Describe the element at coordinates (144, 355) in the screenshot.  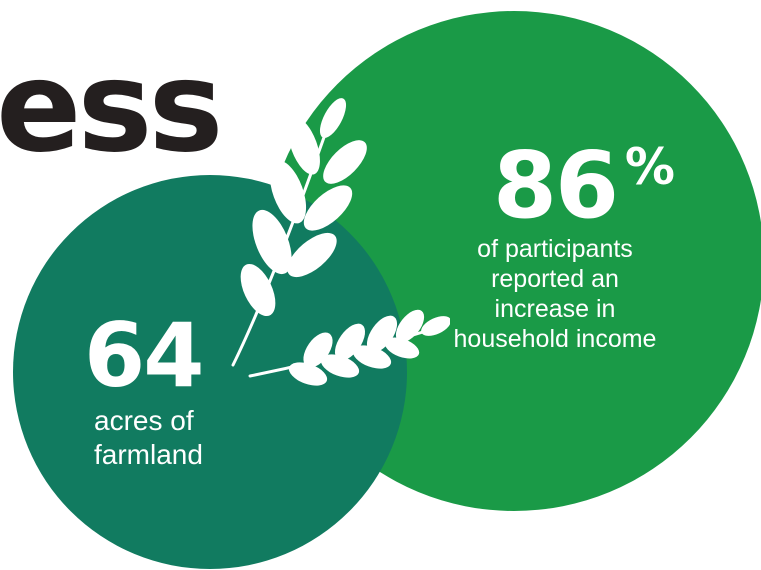
I see `farmland-value: 64` at that location.